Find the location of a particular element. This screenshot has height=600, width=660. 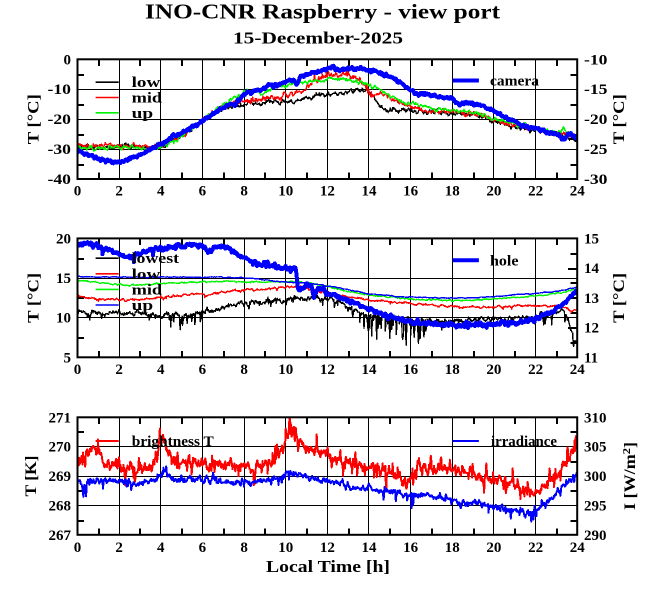

svg-text: lowest is located at coordinates (156, 259).